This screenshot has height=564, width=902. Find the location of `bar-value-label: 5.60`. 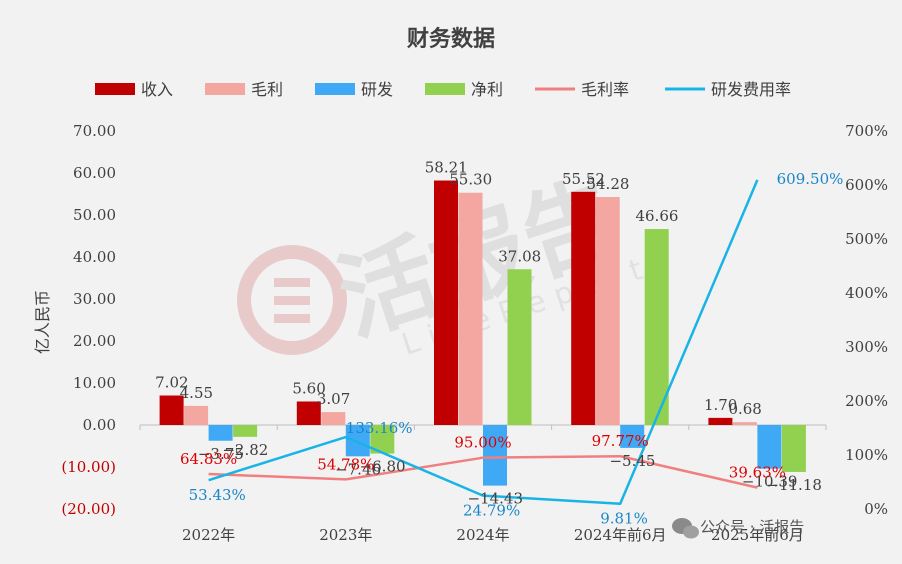

bar-value-label: 5.60 is located at coordinates (308, 388).